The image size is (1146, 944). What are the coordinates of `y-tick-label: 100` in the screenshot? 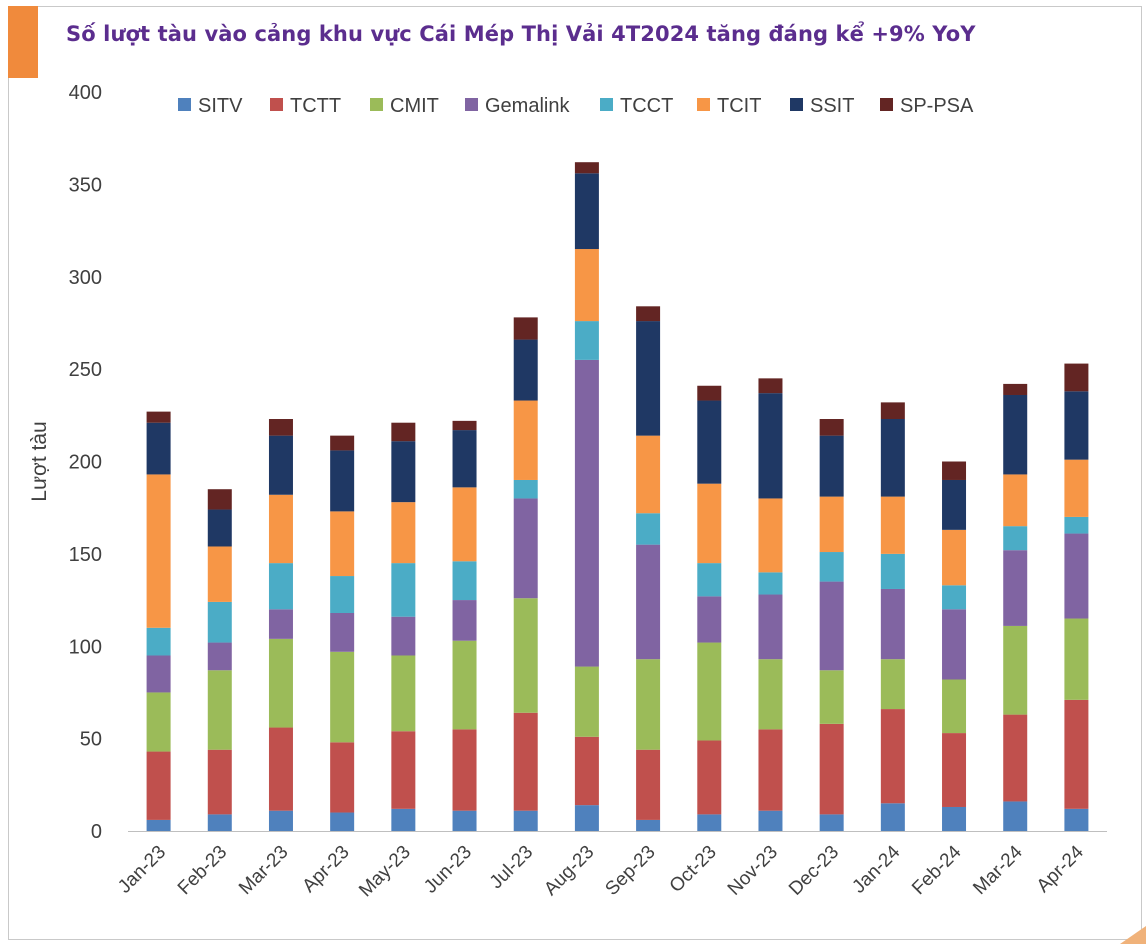 It's located at (85, 647).